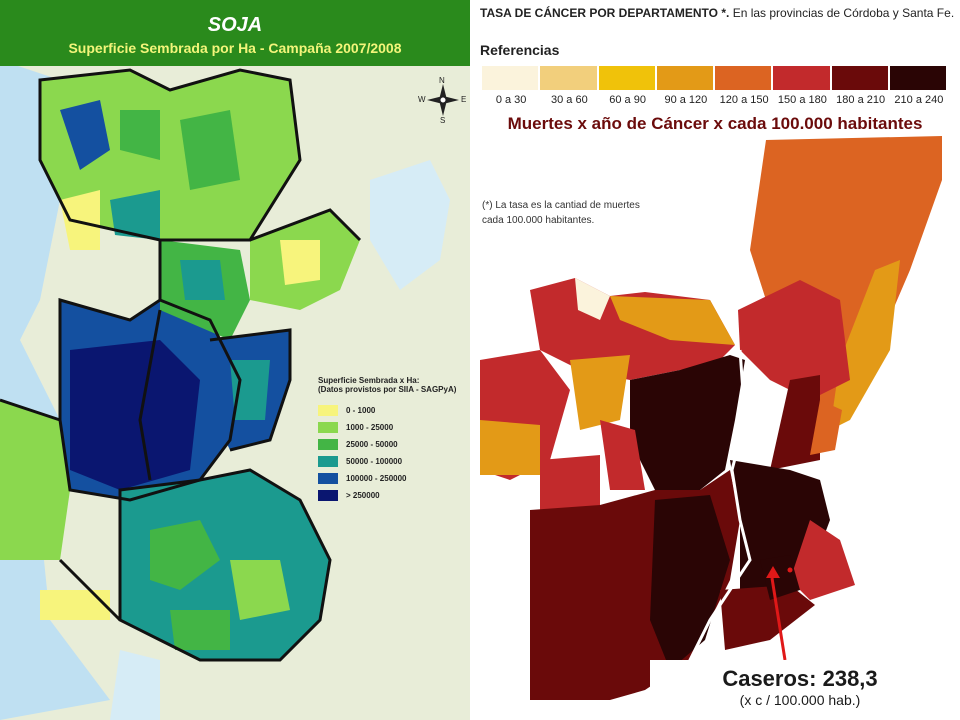 The height and width of the screenshot is (720, 960). What do you see at coordinates (85, 135) in the screenshot?
I see `north-district-dark` at bounding box center [85, 135].